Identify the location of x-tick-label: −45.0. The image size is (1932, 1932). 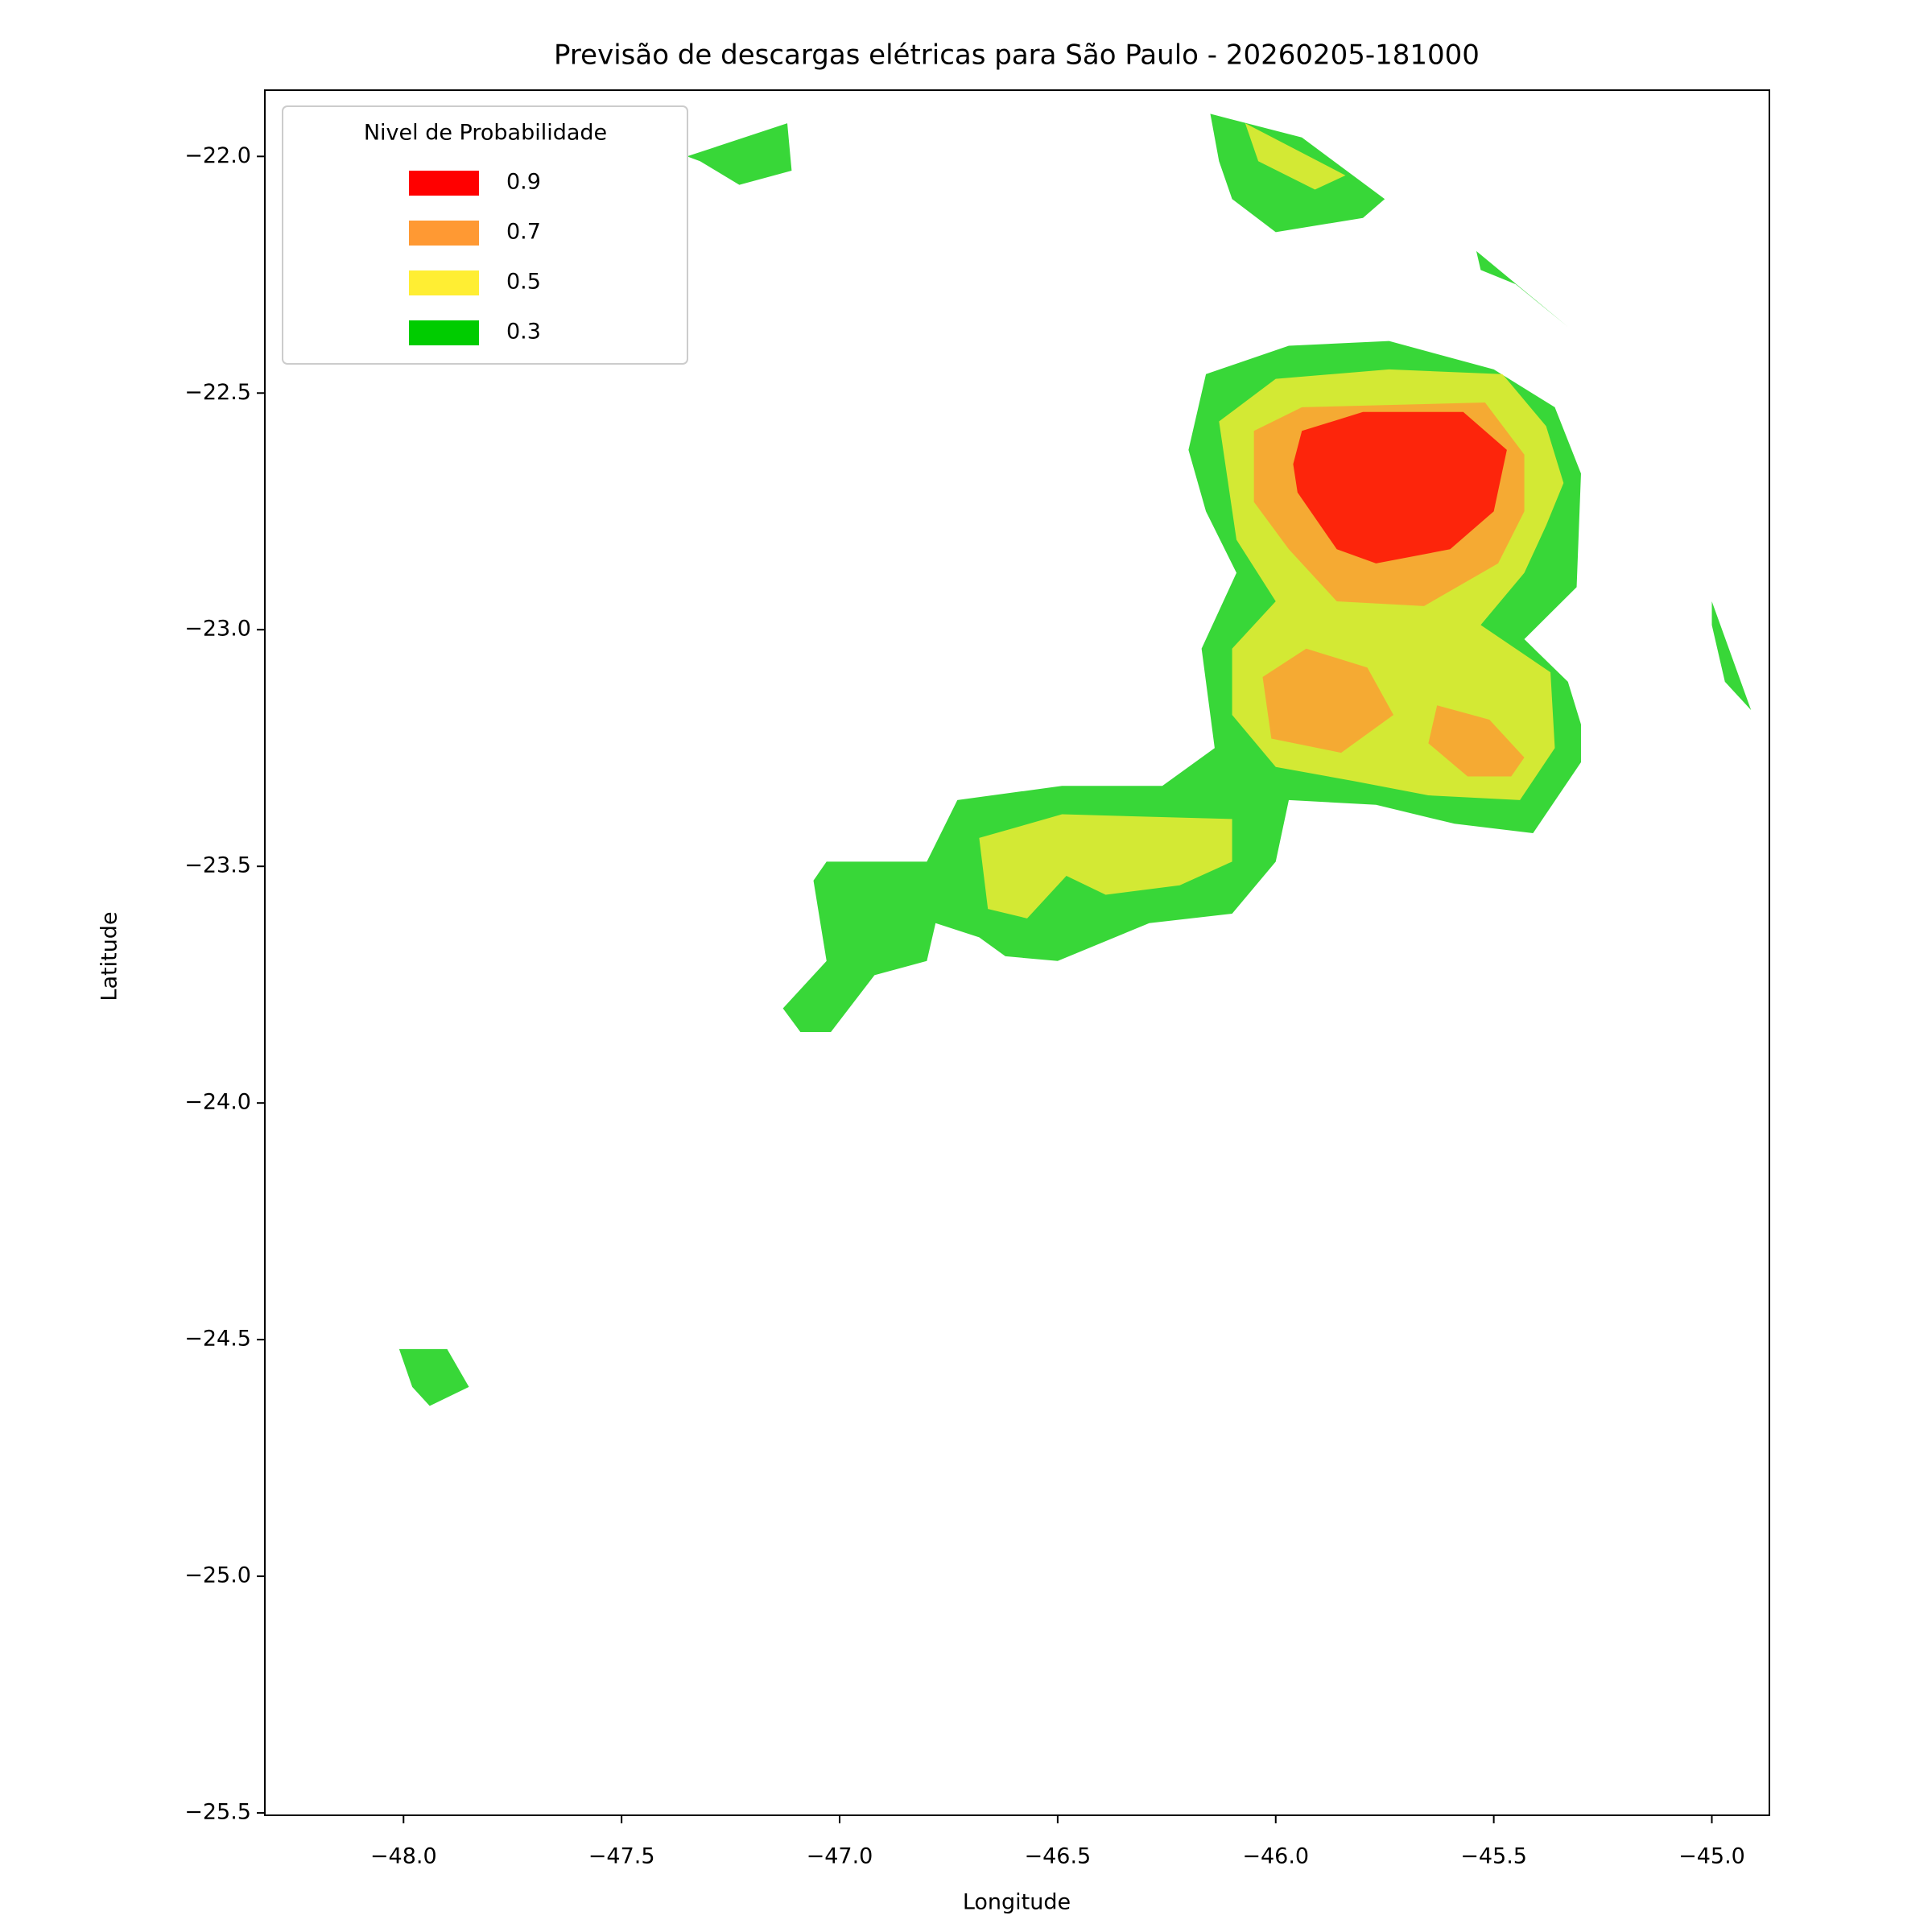
(1711, 1856).